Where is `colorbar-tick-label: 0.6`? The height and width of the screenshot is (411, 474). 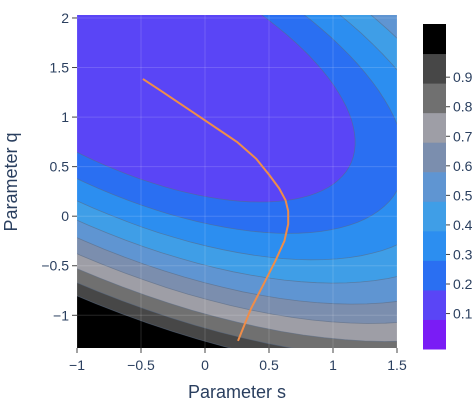
colorbar-tick-label: 0.6 is located at coordinates (463, 166).